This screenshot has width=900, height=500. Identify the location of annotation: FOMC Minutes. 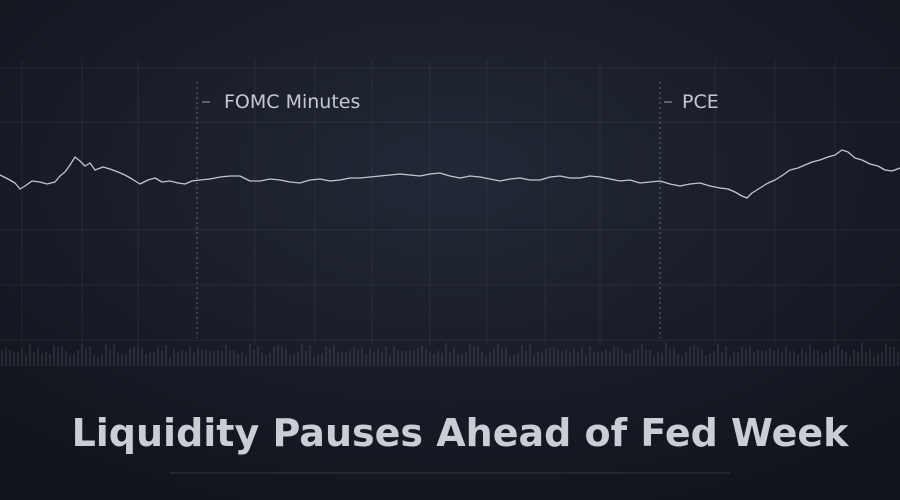
(292, 102).